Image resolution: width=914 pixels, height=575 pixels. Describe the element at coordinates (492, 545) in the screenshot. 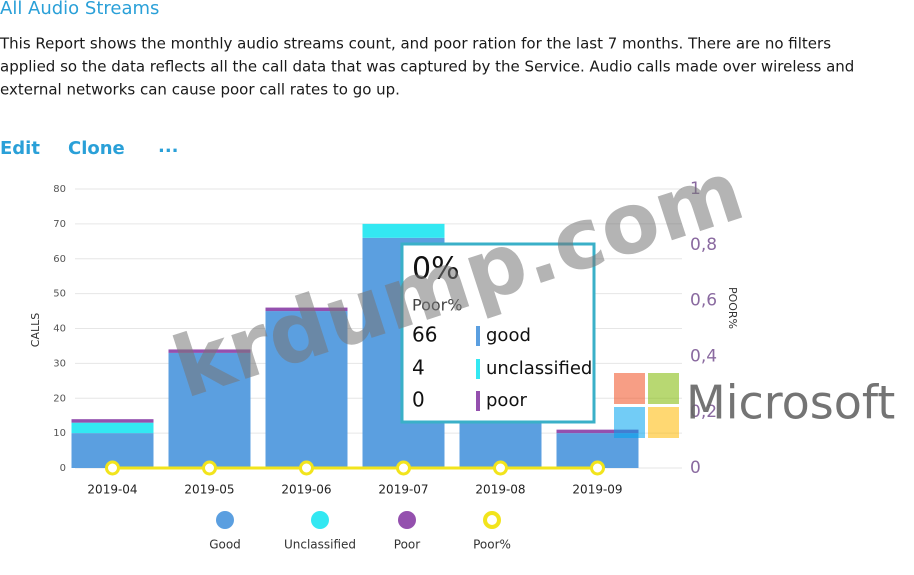

I see `legend-label: Poor%` at that location.